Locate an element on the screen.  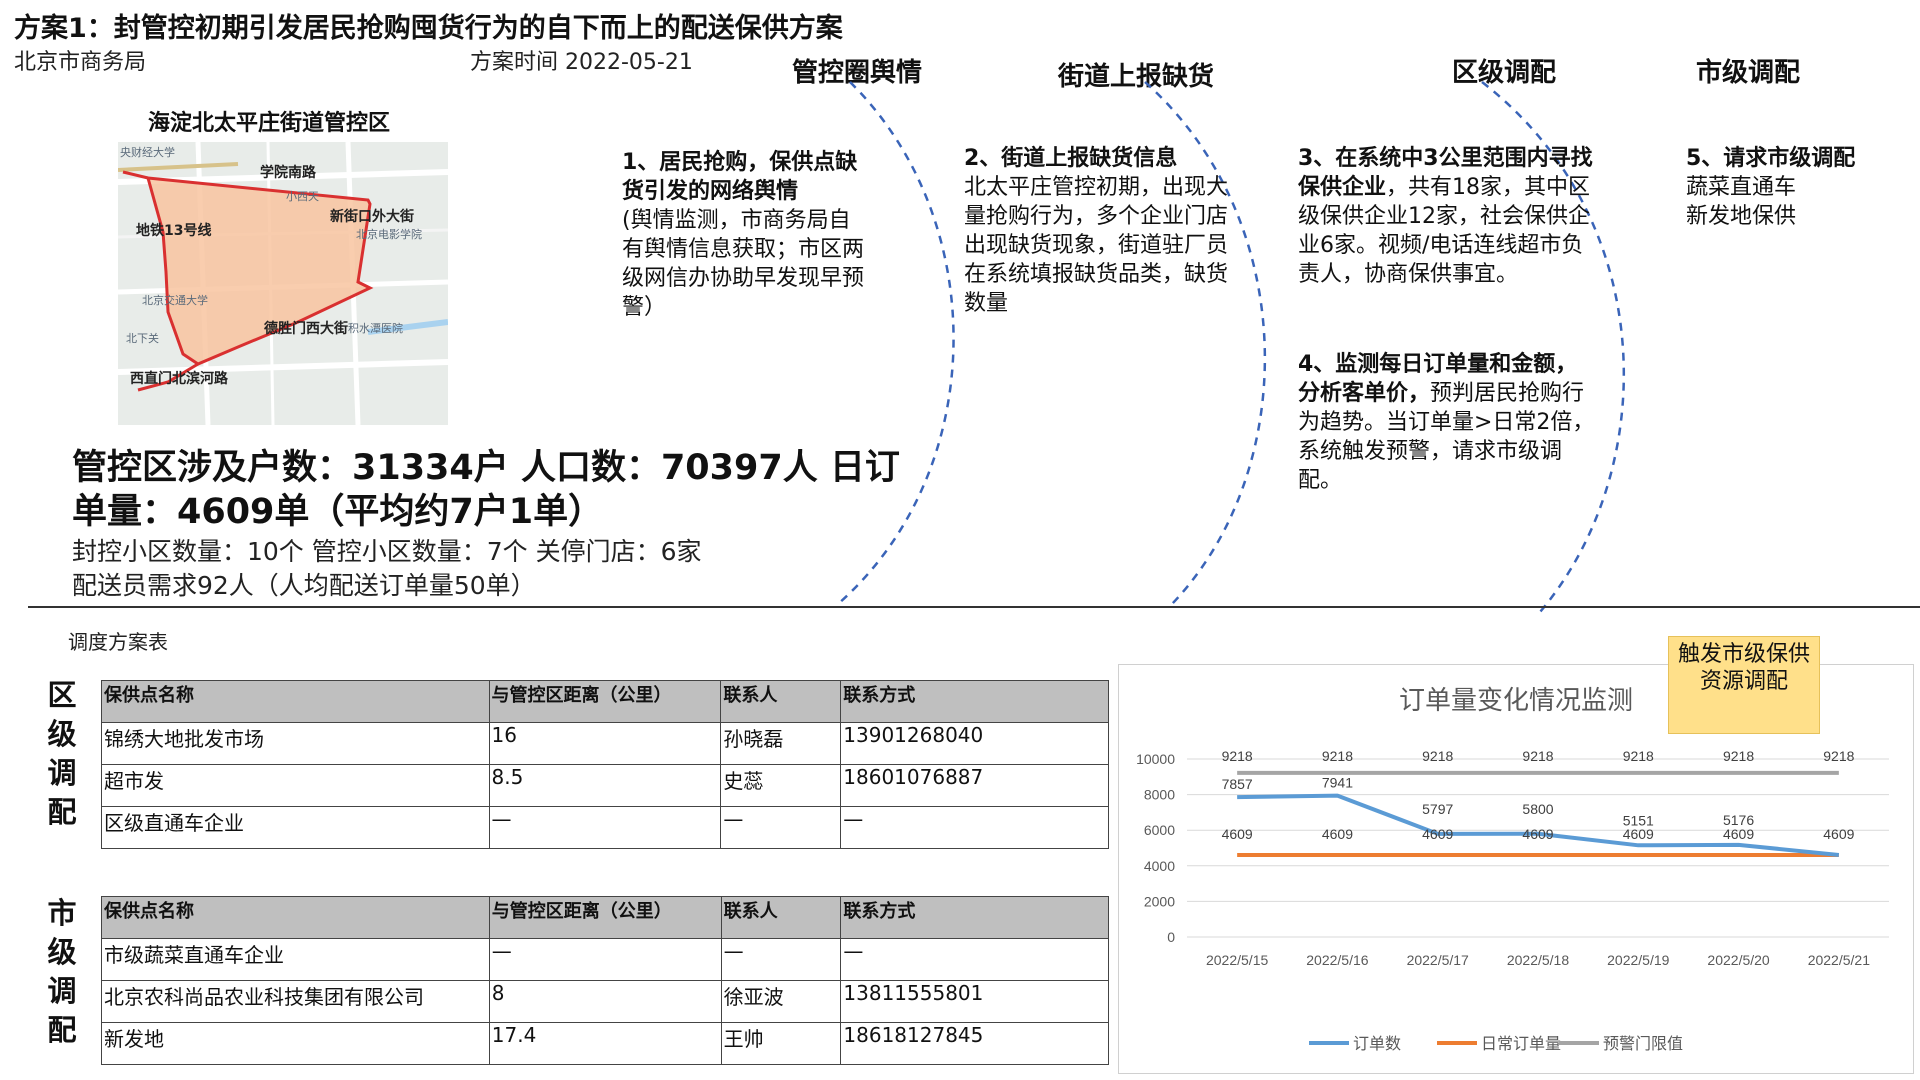
supplier-name-cell: 新发地 is located at coordinates (295, 1043).